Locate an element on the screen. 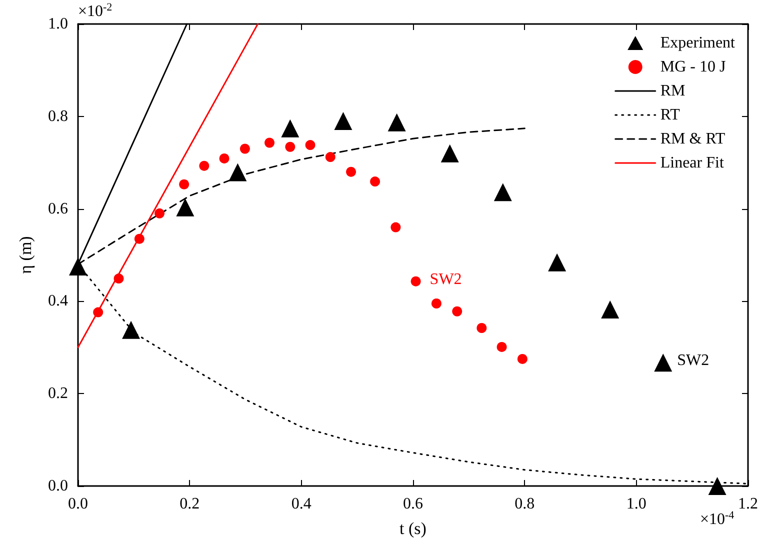 This screenshot has width=762, height=552. y-tick-label: 0.8 is located at coordinates (58, 116).